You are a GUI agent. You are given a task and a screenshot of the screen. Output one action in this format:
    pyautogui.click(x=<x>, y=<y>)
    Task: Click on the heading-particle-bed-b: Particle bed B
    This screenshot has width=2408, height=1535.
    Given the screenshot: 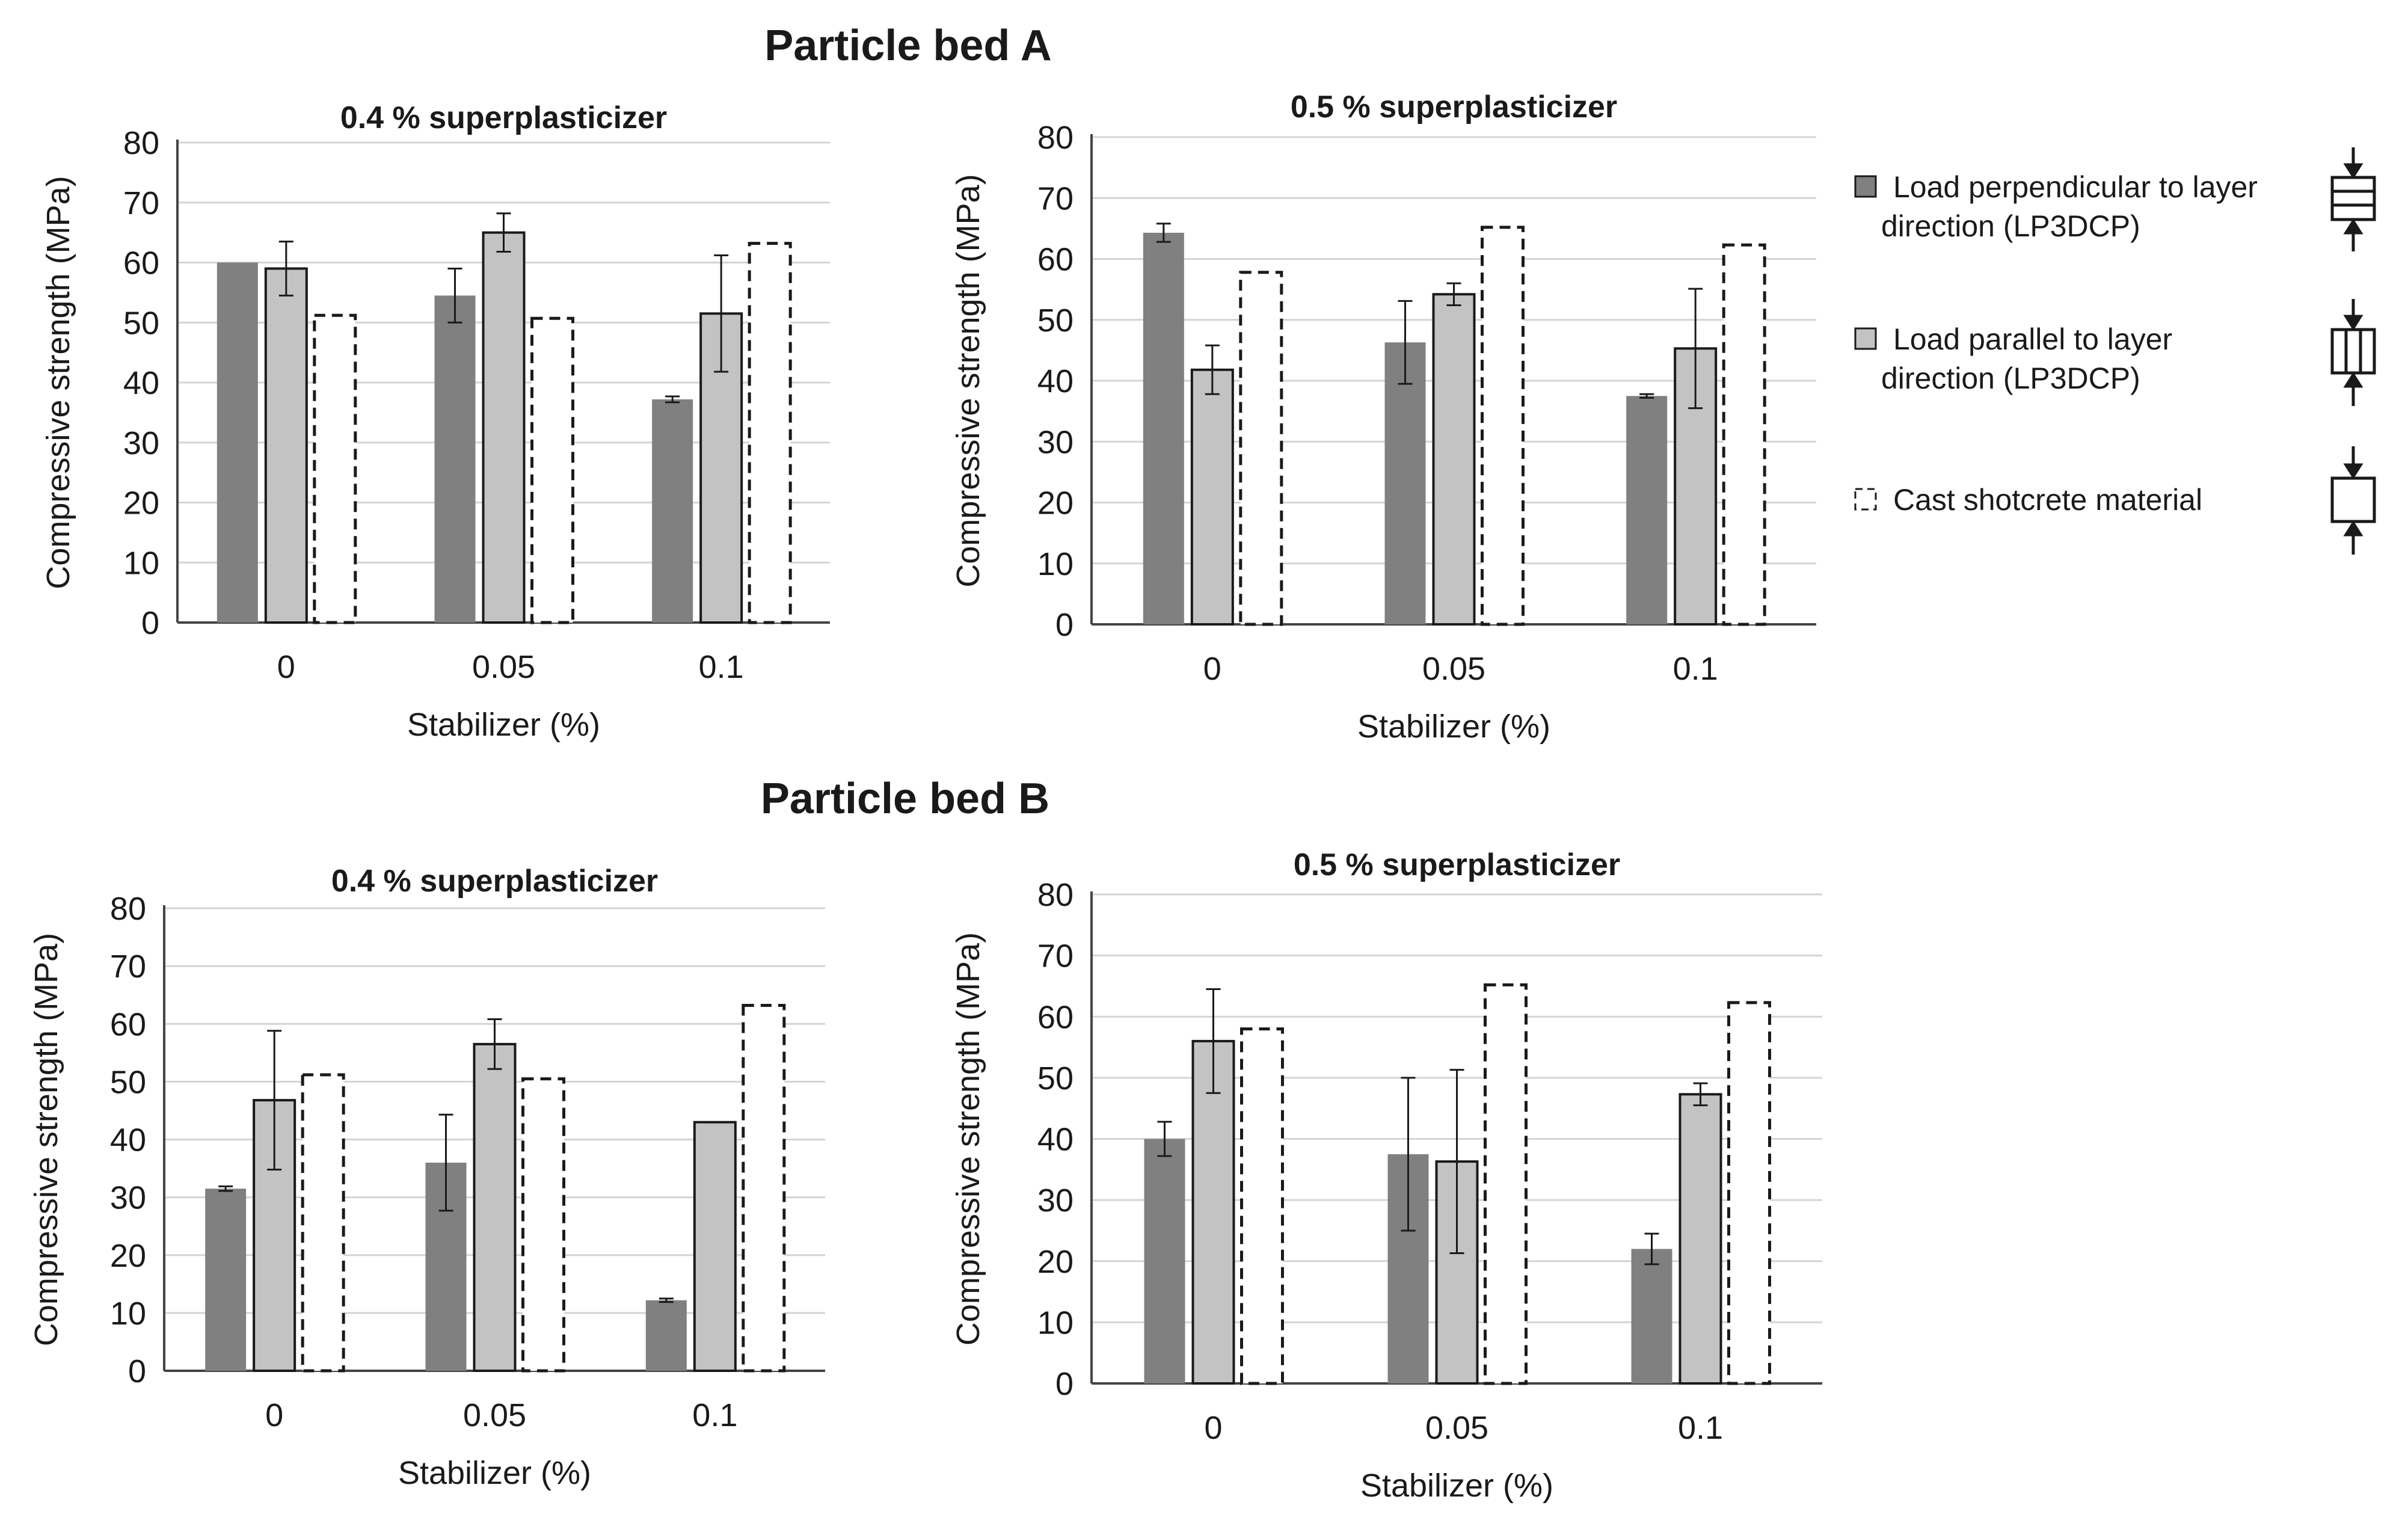 What is the action you would take?
    pyautogui.click(x=905, y=799)
    